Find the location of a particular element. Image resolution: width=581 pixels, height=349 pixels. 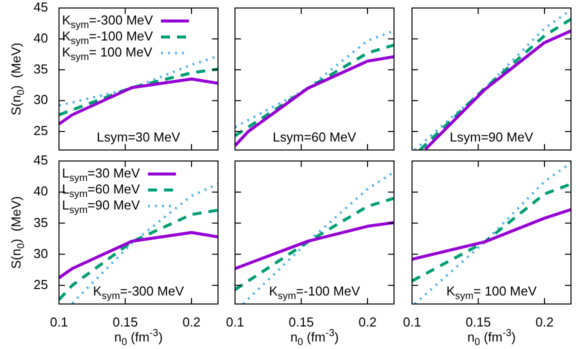

annotation: Lsym=30 MeV is located at coordinates (138, 137).